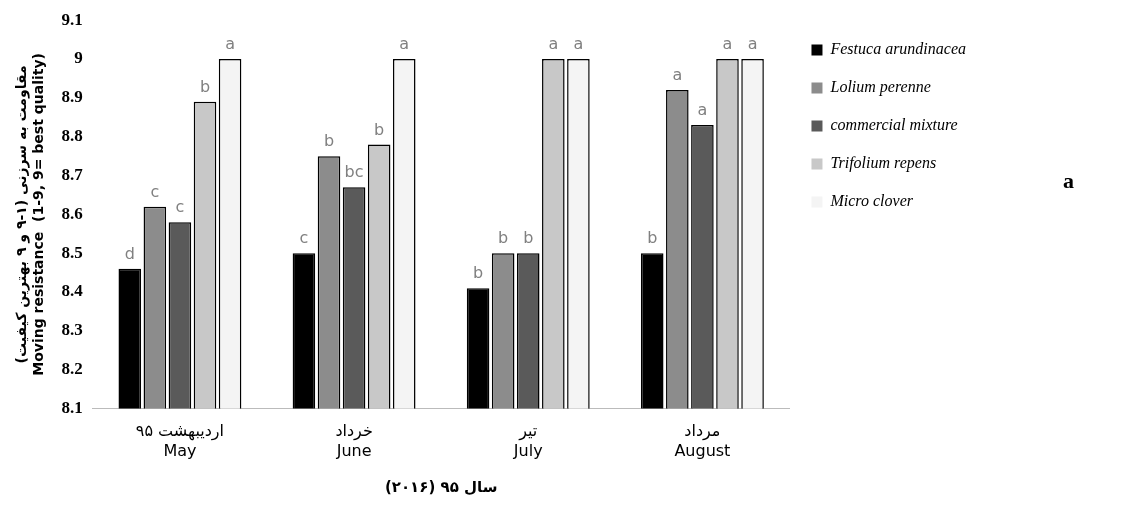  I want to click on legend-label: Micro clover, so click(871, 201).